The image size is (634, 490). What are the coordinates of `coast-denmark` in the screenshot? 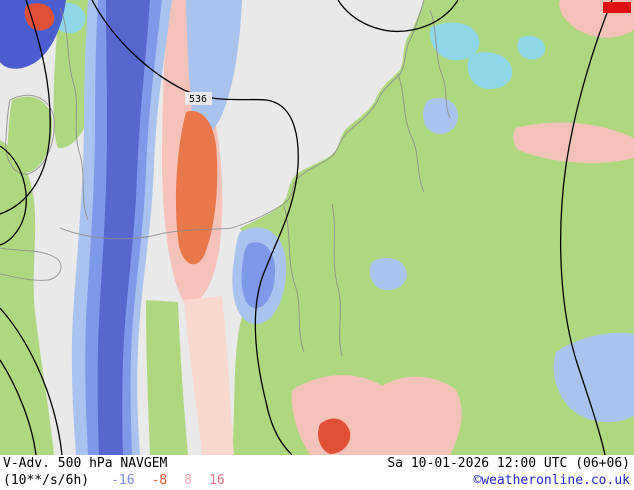 It's located at (440, 64).